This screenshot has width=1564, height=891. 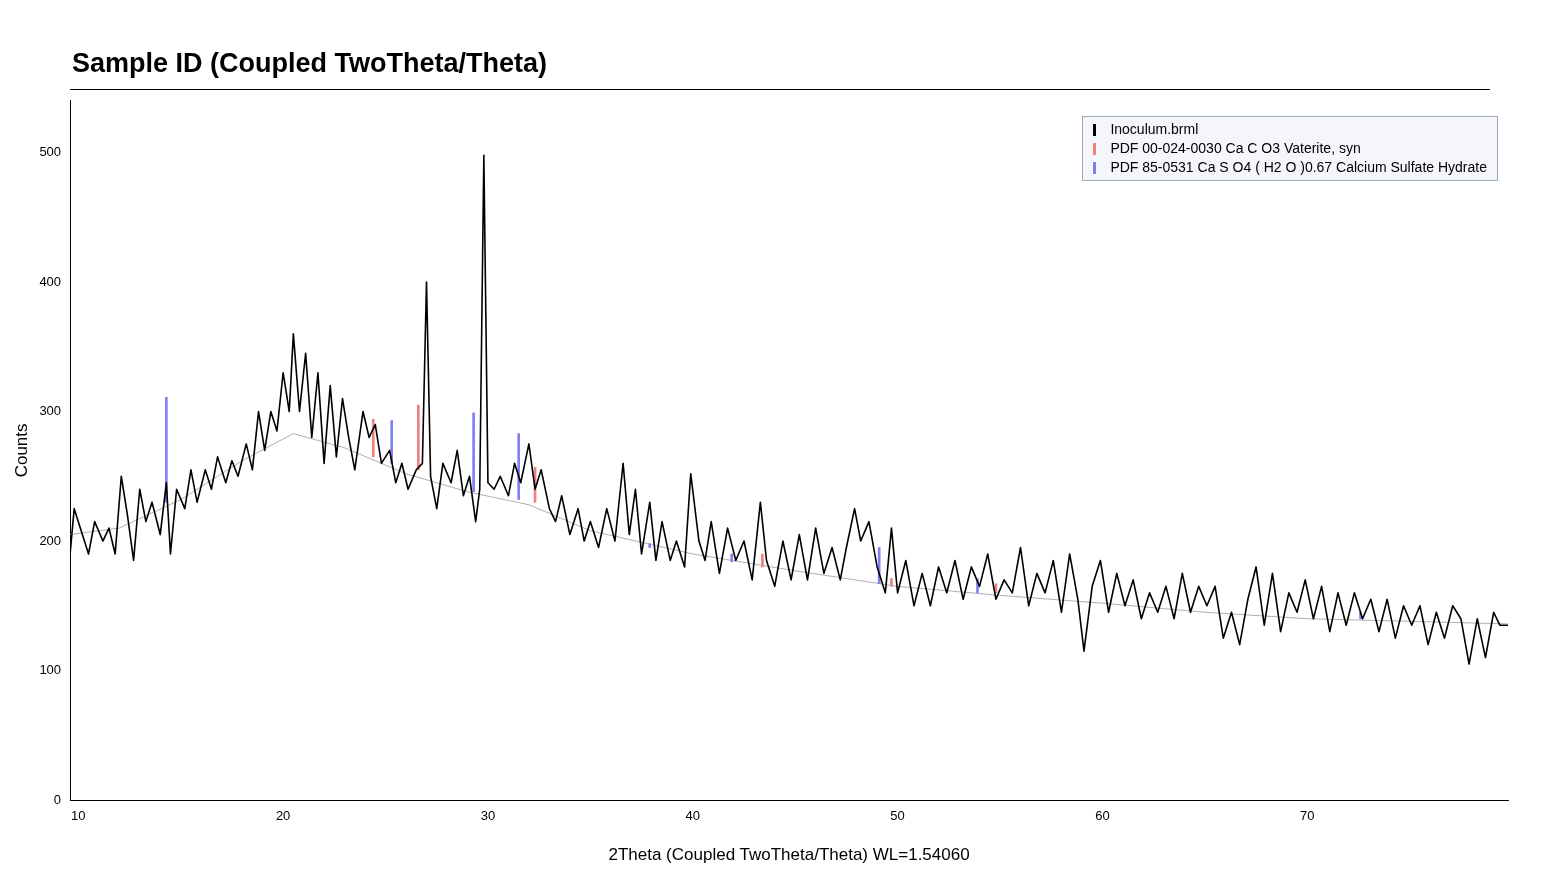 I want to click on x-tick-label: 10, so click(x=78, y=816).